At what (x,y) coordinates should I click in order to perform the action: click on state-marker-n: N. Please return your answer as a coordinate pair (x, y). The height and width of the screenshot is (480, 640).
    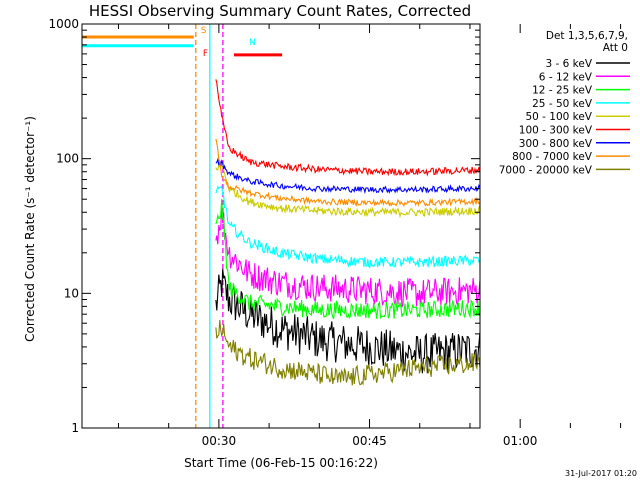
    Looking at the image, I should click on (252, 43).